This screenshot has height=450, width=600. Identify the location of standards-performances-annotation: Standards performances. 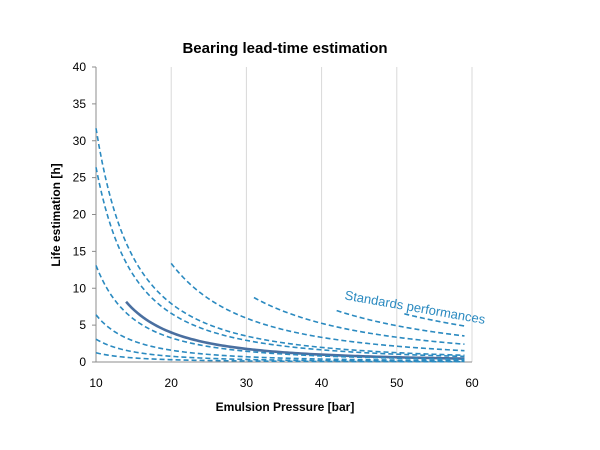
(415, 307).